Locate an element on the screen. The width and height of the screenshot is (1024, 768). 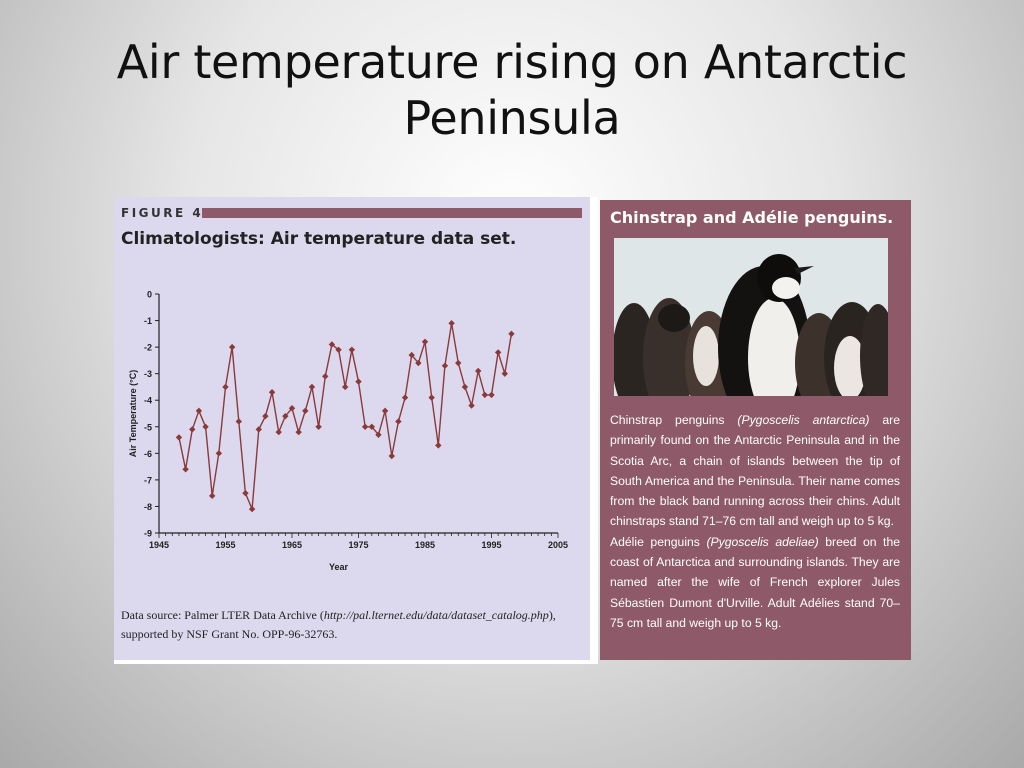
y-tick-label: -3 is located at coordinates (148, 374).